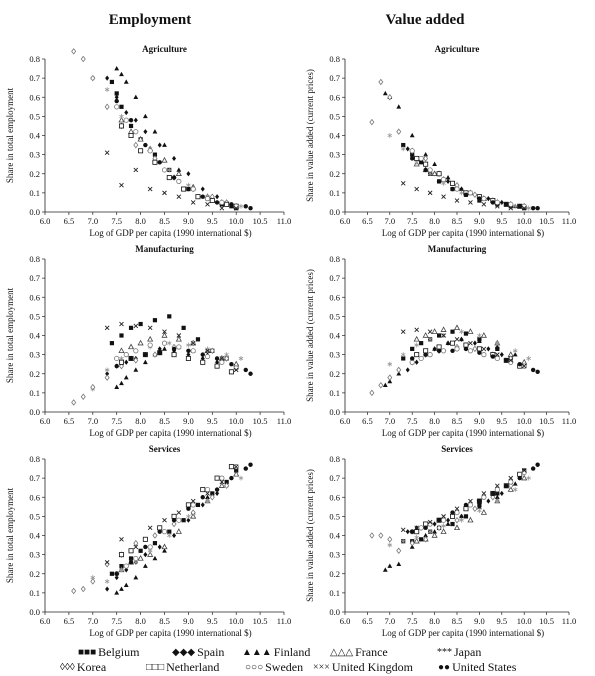 This screenshot has width=595, height=676. What do you see at coordinates (501, 221) in the screenshot?
I see `x-tick-label: 9.5` at bounding box center [501, 221].